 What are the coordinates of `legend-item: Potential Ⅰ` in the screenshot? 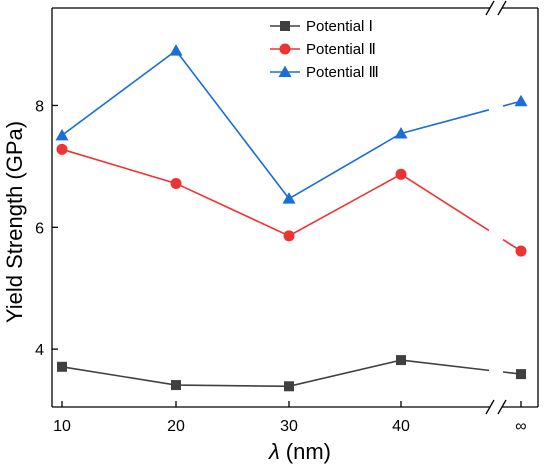 It's located at (321, 26).